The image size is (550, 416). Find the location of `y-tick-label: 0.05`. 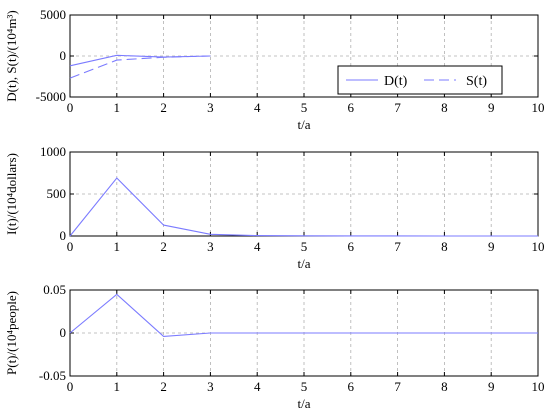

y-tick-label: 0.05 is located at coordinates (54, 289).